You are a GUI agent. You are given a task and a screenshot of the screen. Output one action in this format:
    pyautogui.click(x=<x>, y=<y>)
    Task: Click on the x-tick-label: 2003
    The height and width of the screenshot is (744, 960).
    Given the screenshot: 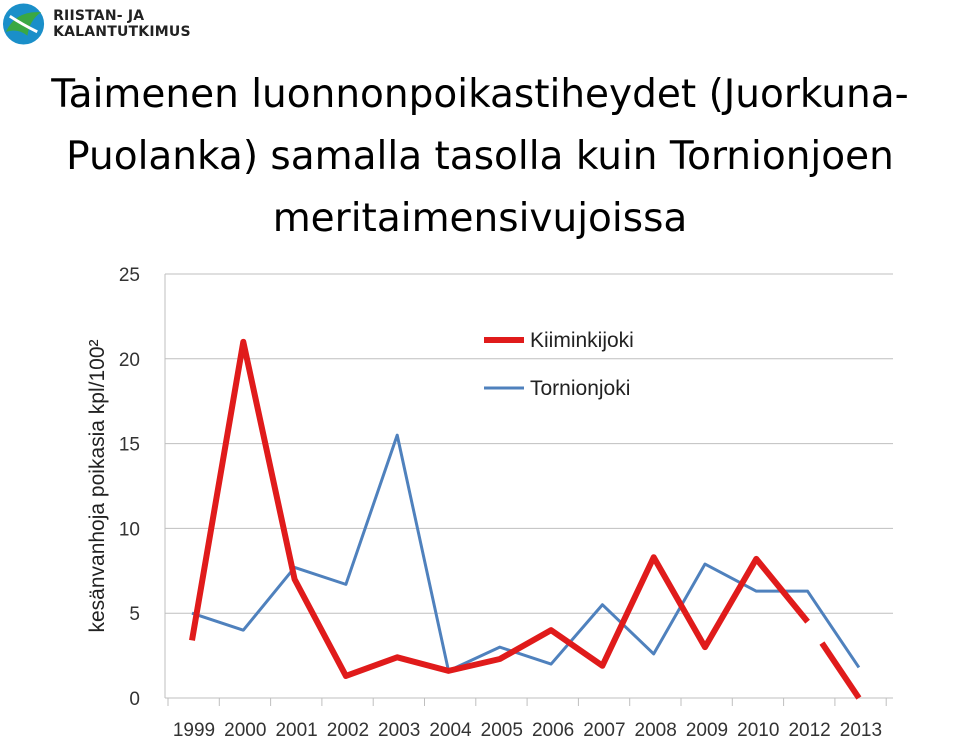 What is the action you would take?
    pyautogui.click(x=399, y=730)
    